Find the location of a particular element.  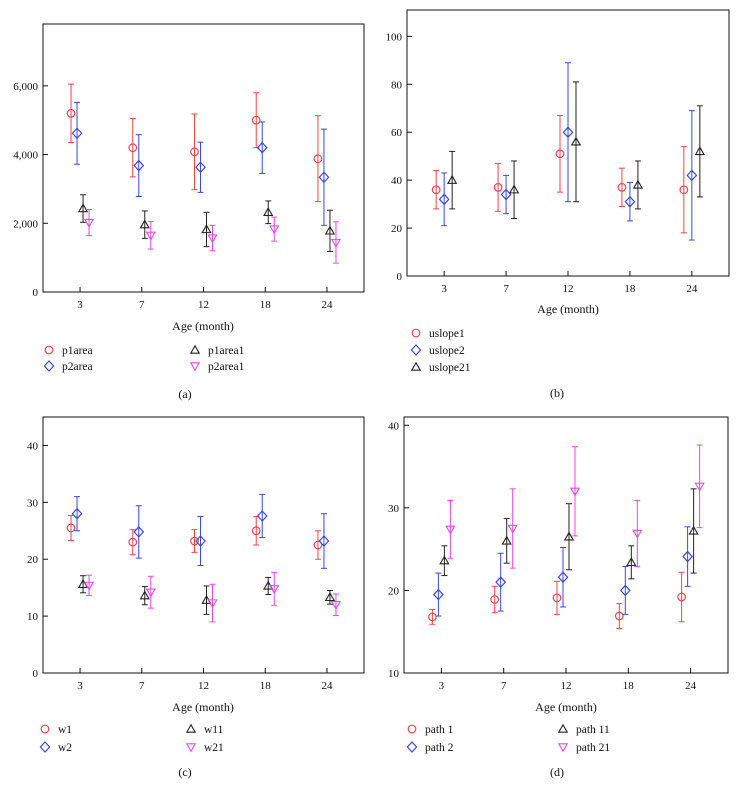

legend-entry: p2area1 is located at coordinates (217, 367).